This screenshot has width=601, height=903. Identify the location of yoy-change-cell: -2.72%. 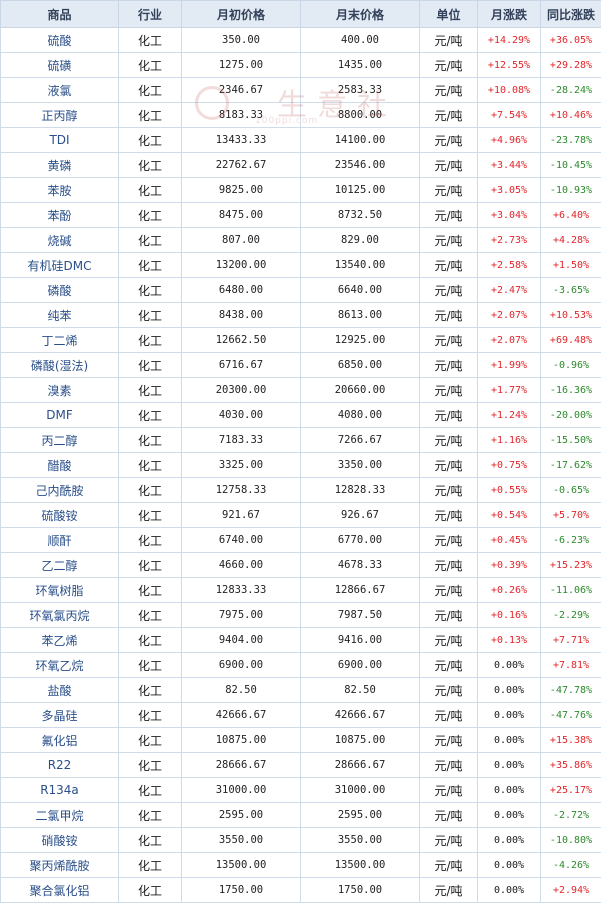
(571, 815).